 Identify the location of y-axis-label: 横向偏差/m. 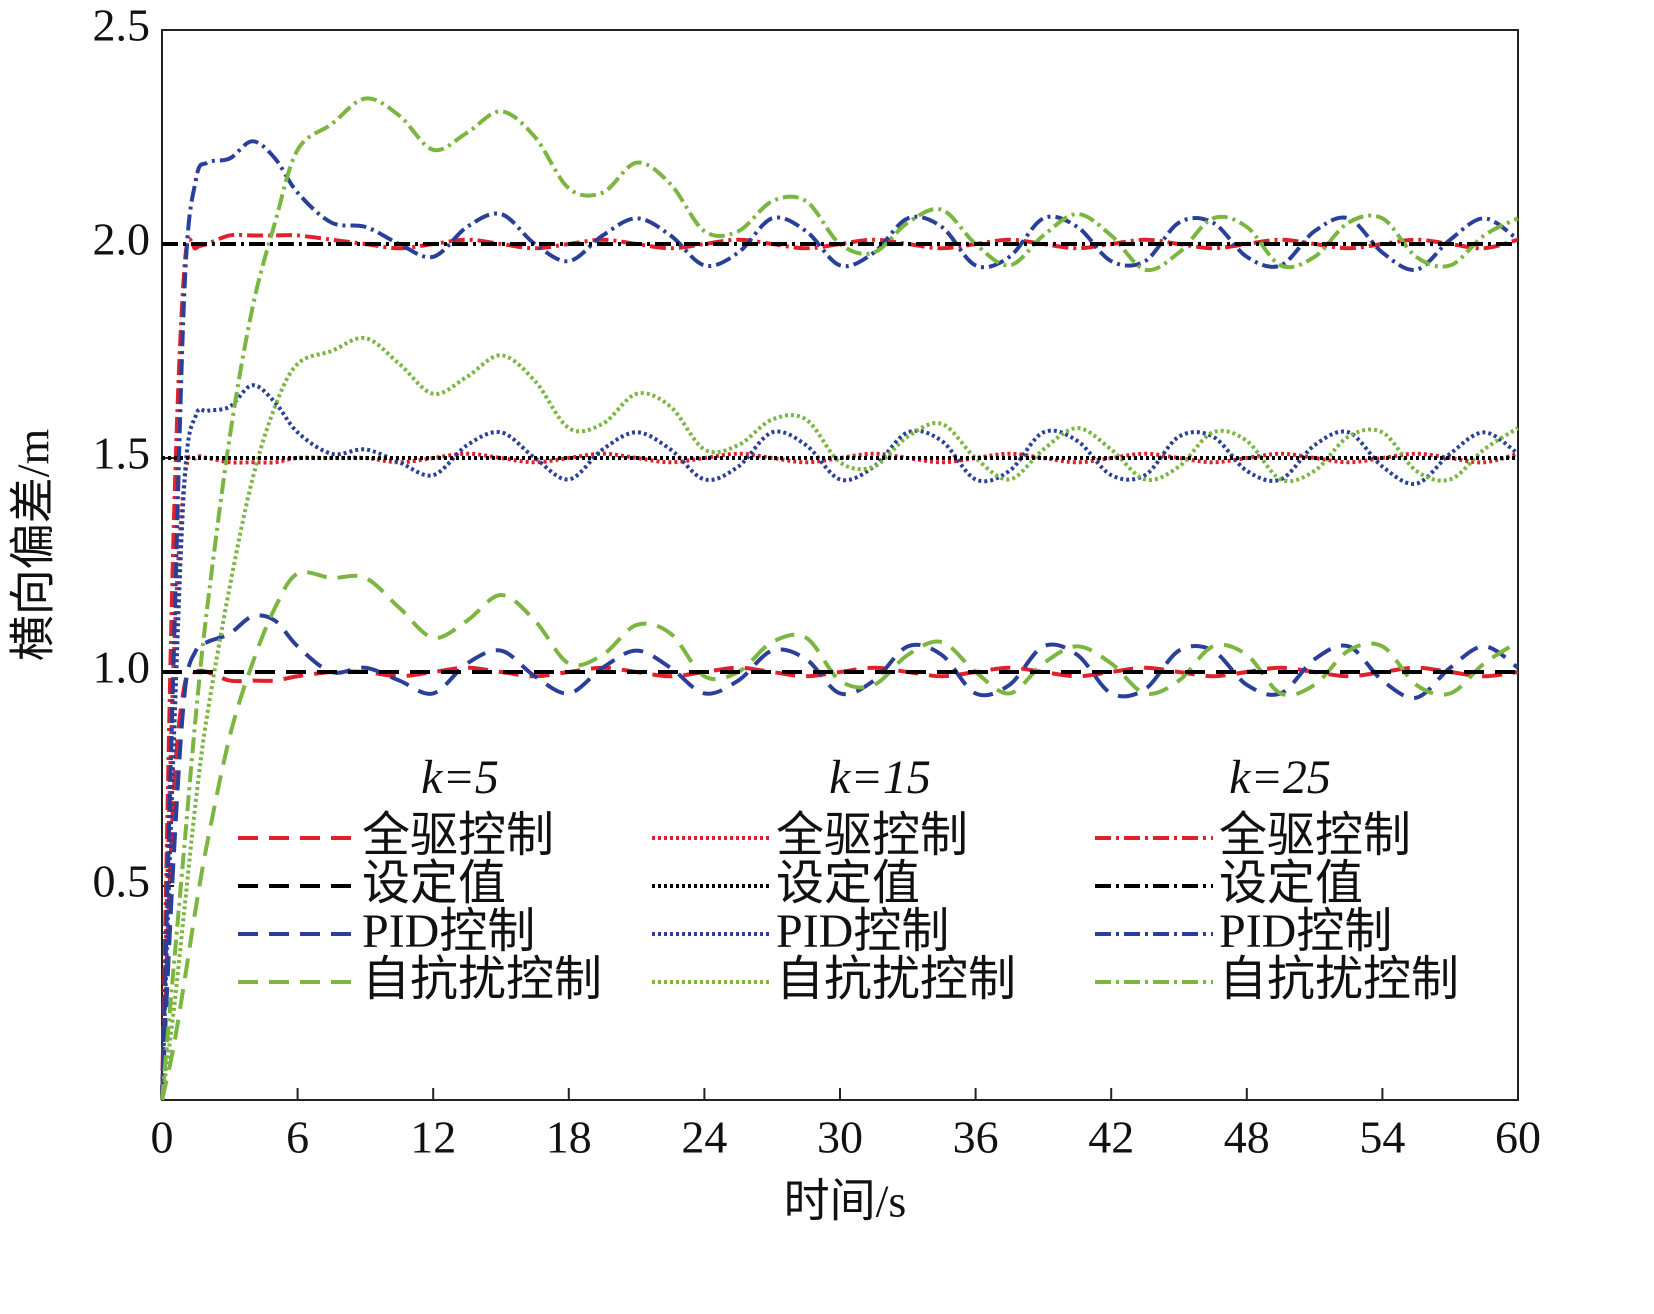
(33, 545).